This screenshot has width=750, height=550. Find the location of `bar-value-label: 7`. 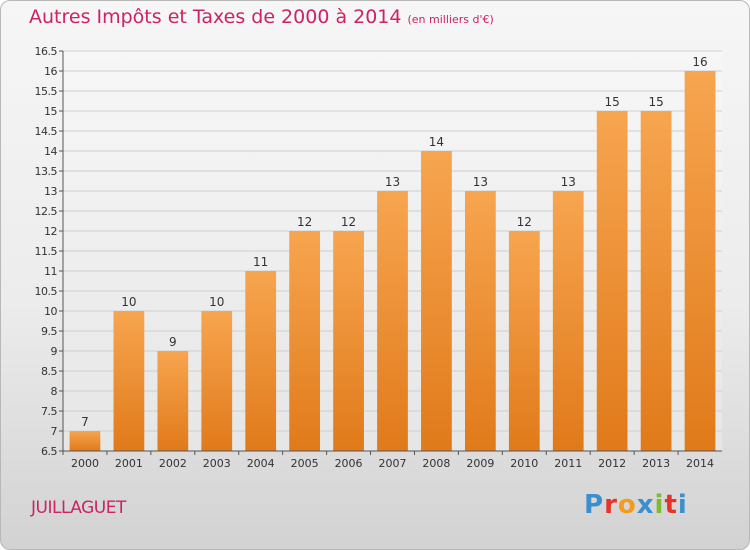

bar-value-label: 7 is located at coordinates (85, 422).